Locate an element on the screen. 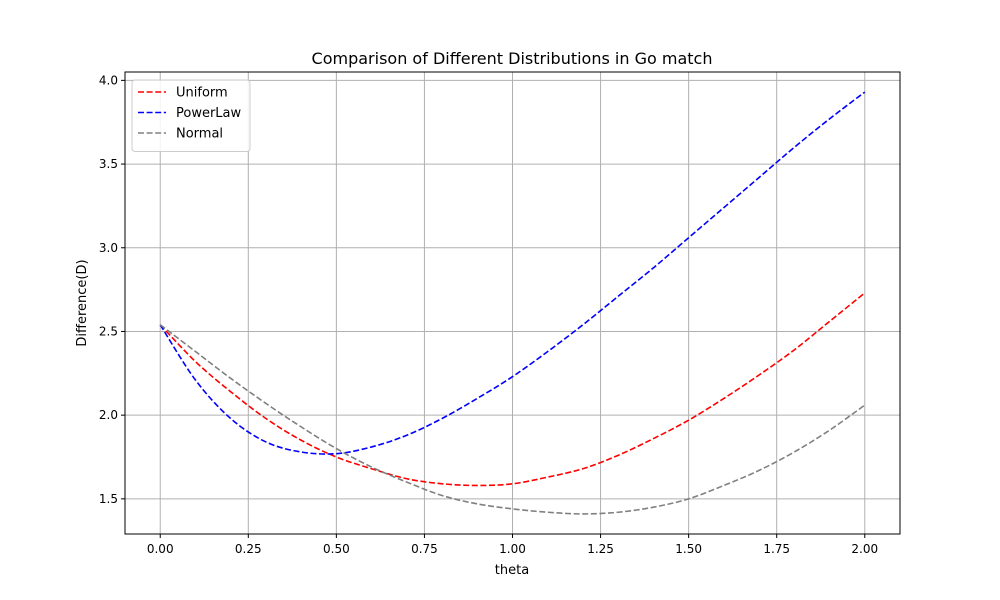 The height and width of the screenshot is (600, 1000). y-tick-label: 3.5 is located at coordinates (108, 164).